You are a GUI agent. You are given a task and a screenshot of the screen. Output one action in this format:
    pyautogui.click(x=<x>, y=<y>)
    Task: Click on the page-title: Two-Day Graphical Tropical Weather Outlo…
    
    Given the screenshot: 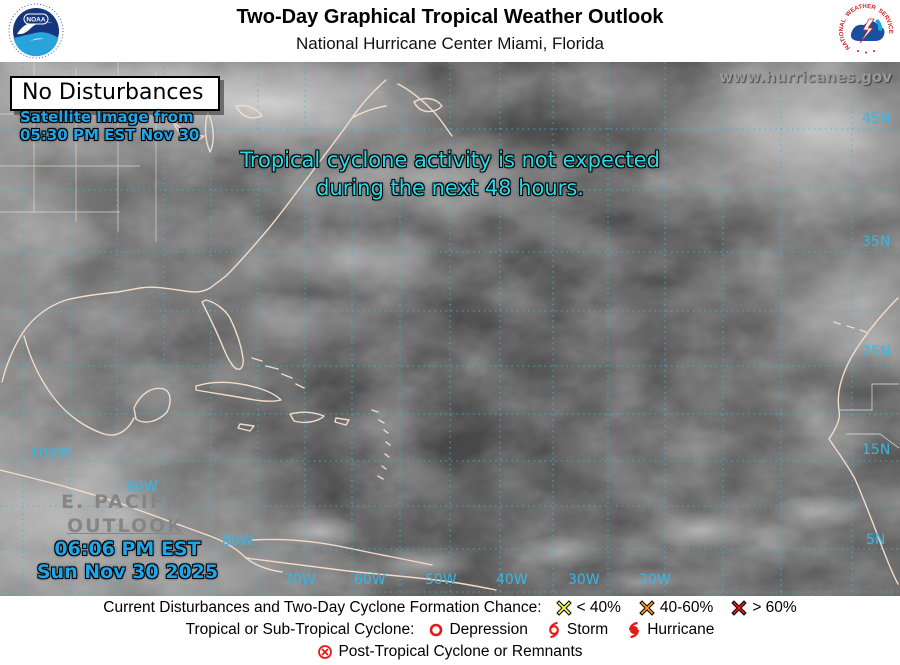 What is the action you would take?
    pyautogui.click(x=450, y=17)
    